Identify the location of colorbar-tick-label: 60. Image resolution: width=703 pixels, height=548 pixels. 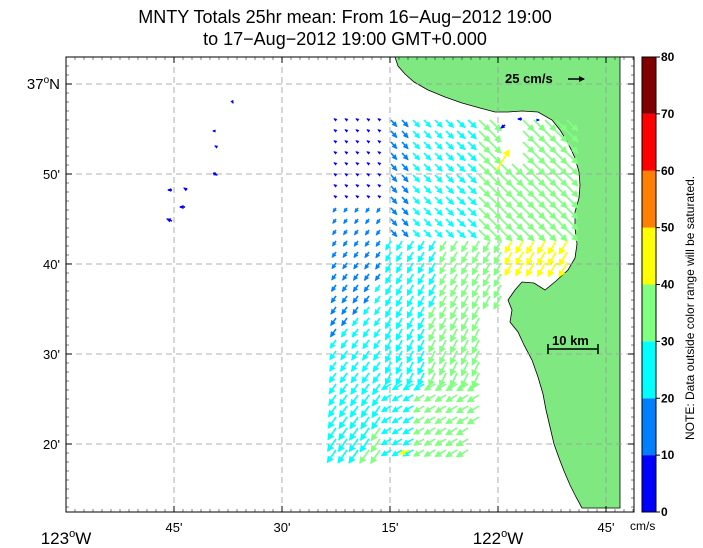
(668, 171).